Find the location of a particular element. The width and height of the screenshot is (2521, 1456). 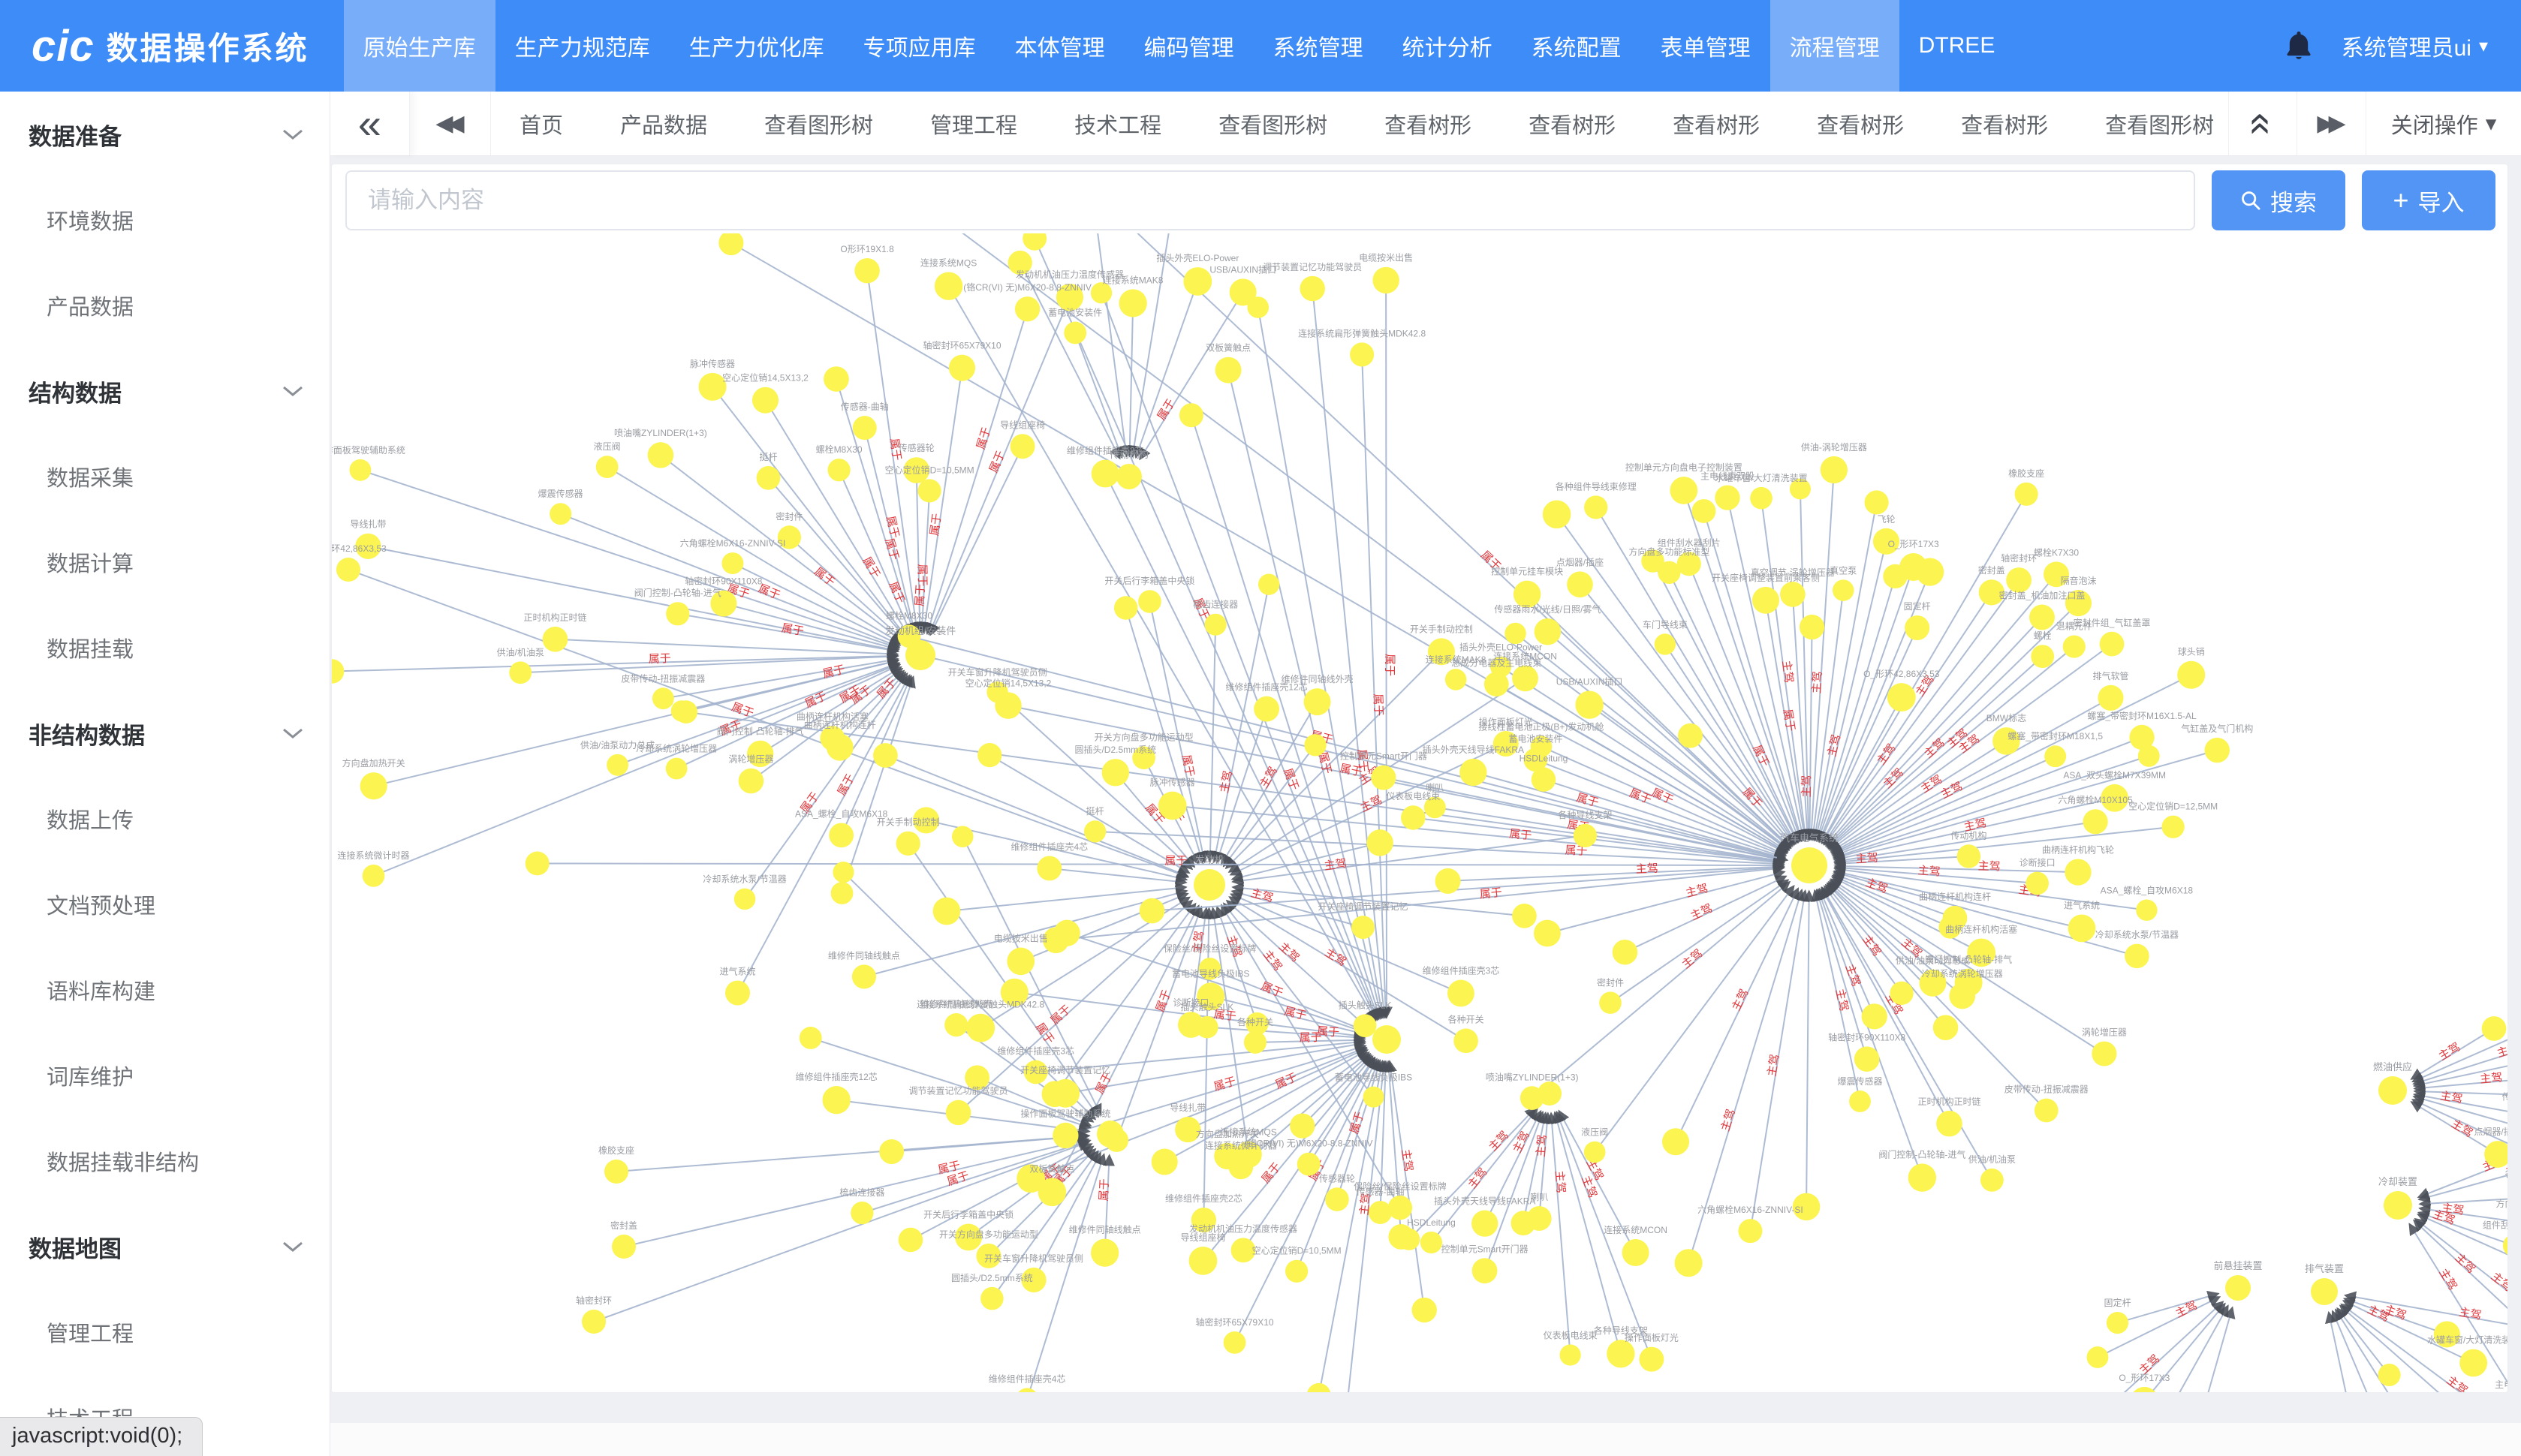

nav-item-7: 统计分析 is located at coordinates (1447, 48).